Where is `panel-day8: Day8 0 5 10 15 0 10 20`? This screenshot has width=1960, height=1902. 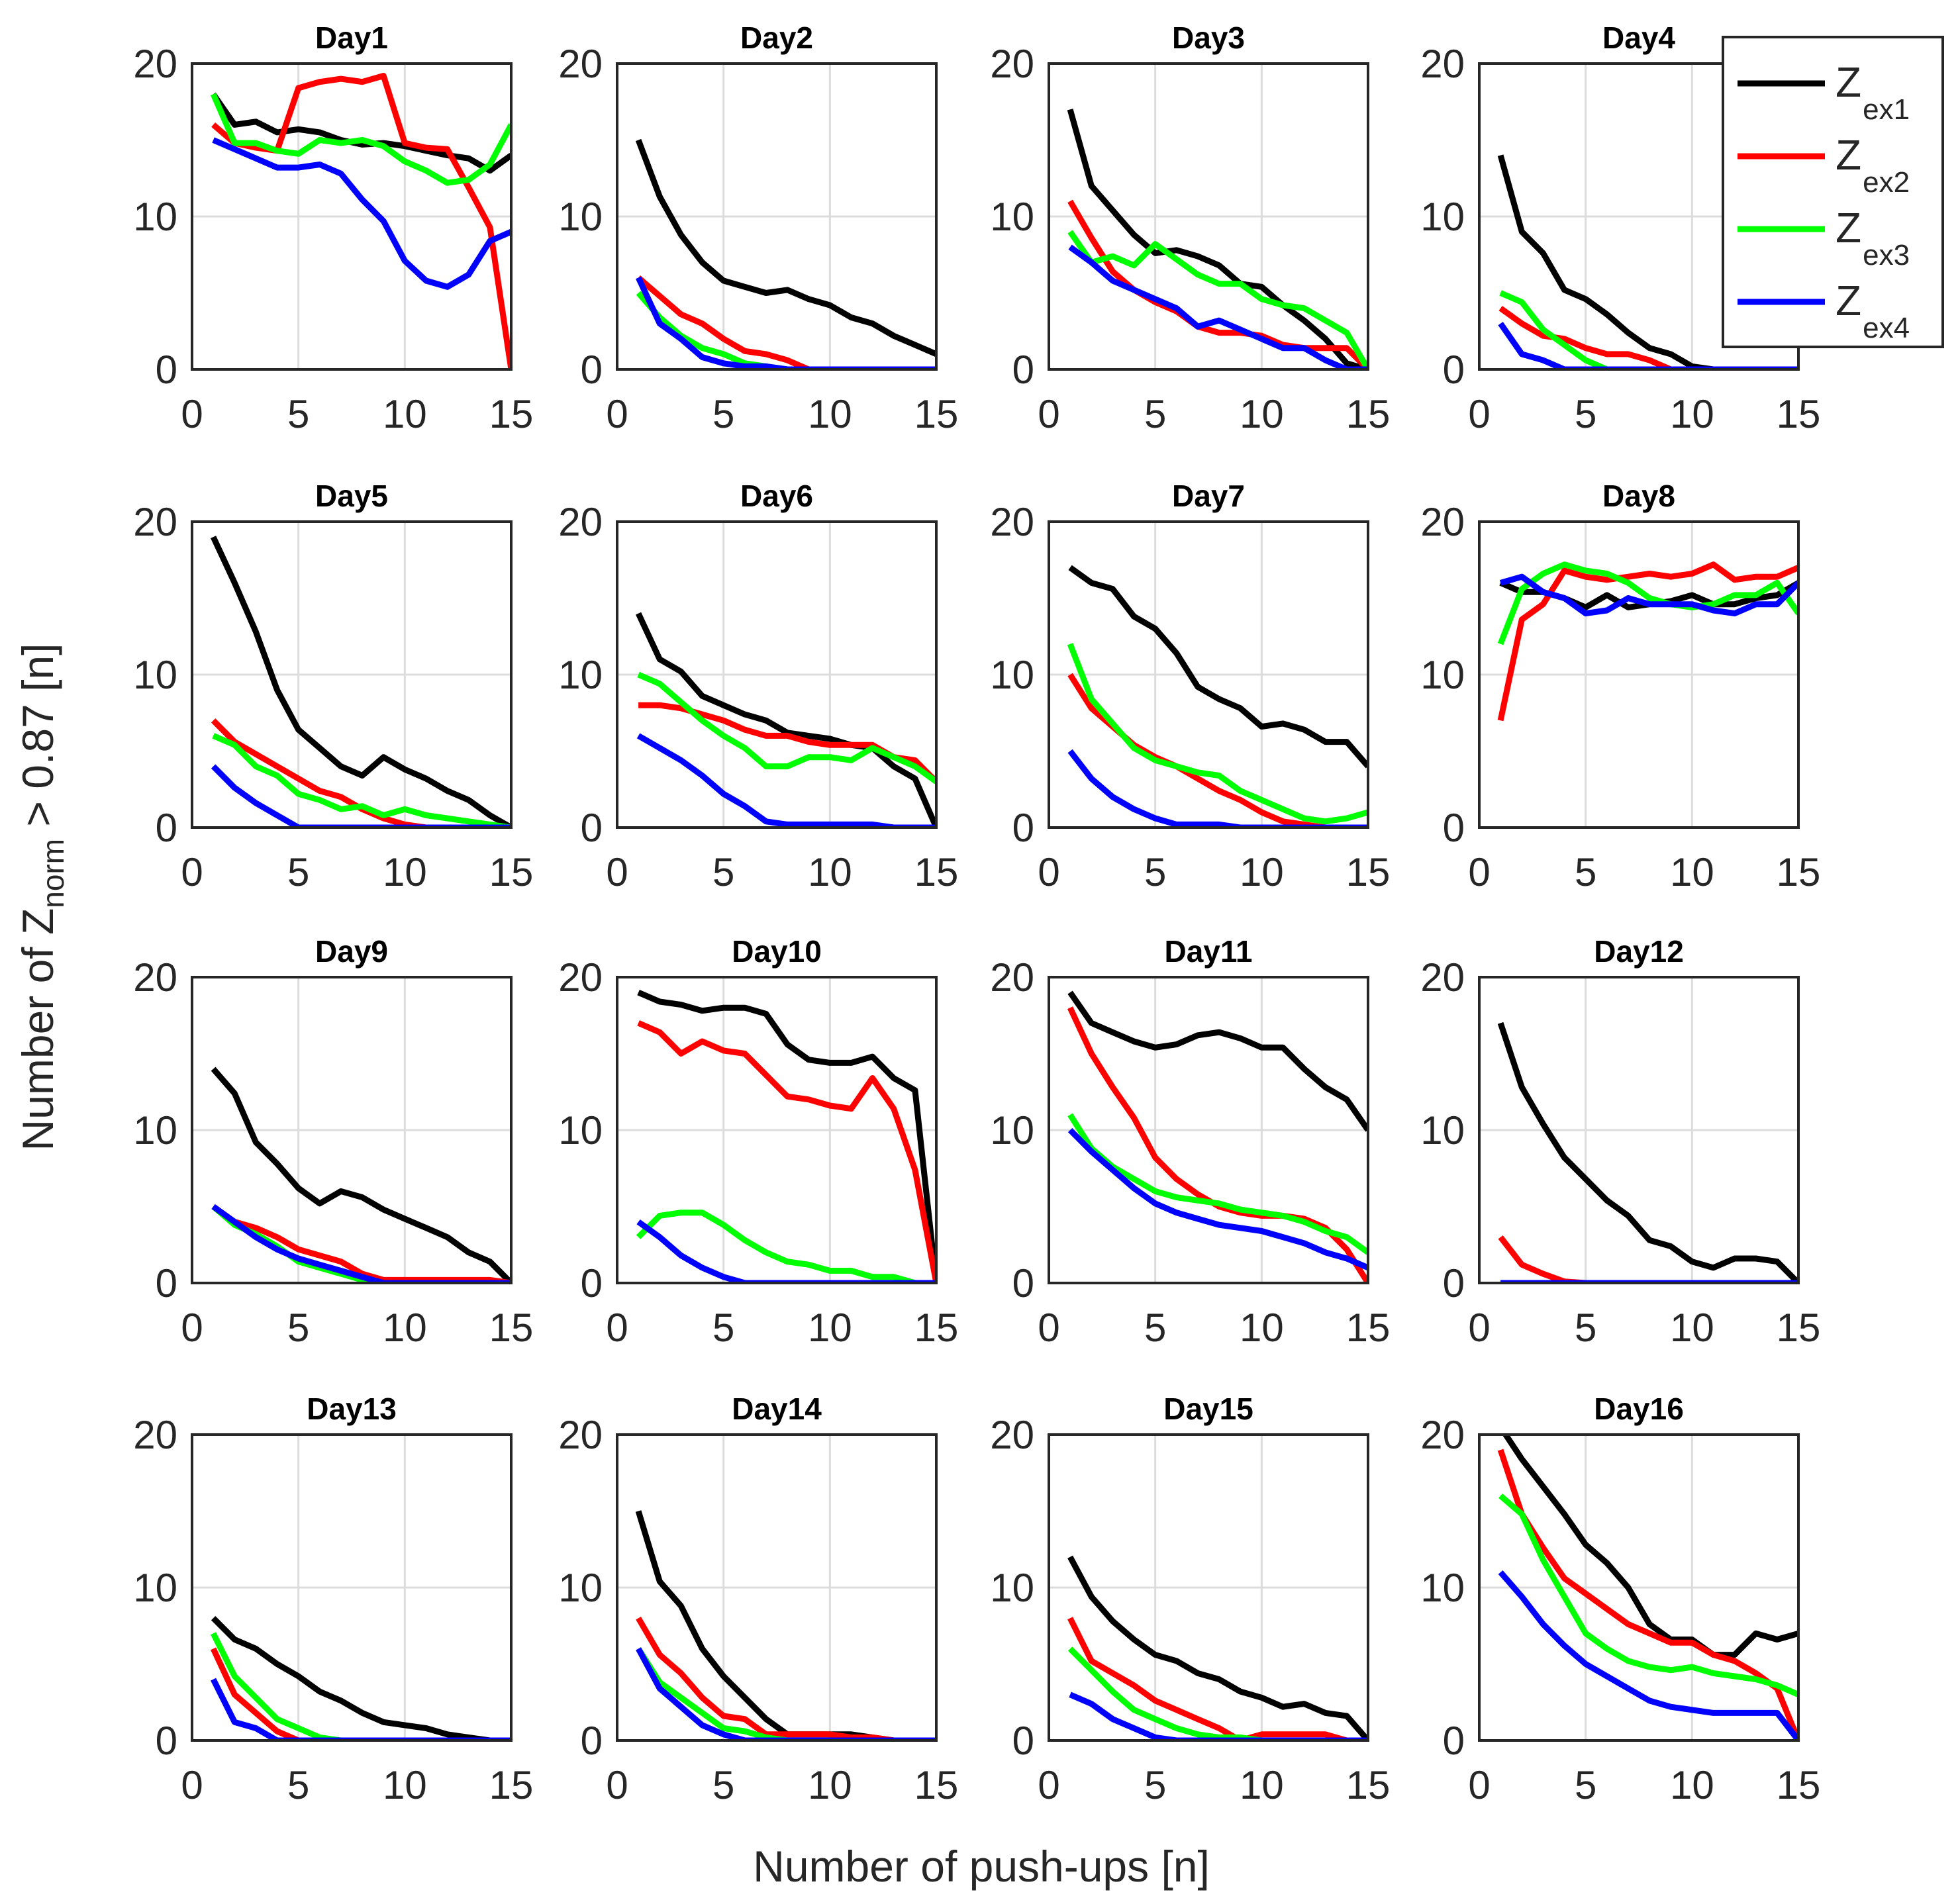 panel-day8: Day8 0 5 10 15 0 10 20 is located at coordinates (1620, 686).